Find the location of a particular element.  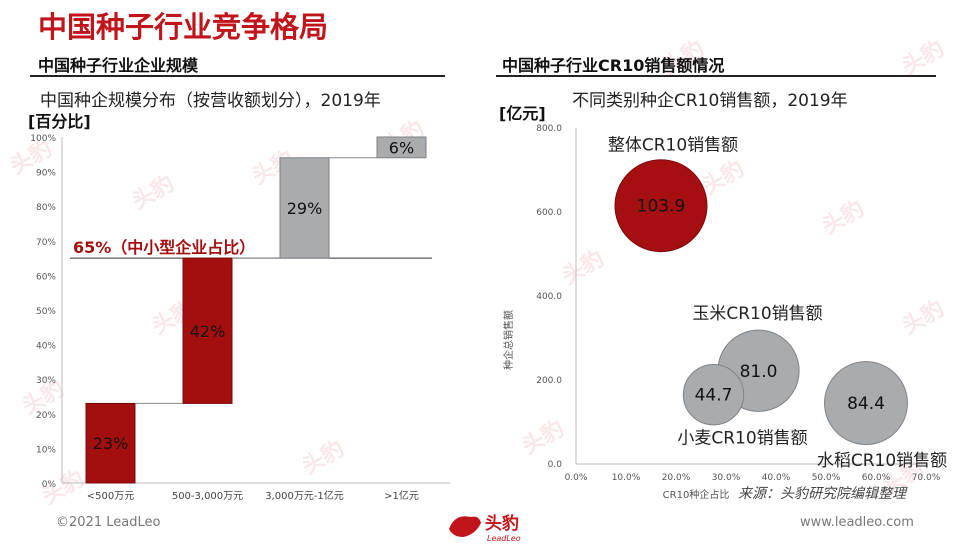

bubble-xlabel: CR10种企占比 is located at coordinates (696, 494).